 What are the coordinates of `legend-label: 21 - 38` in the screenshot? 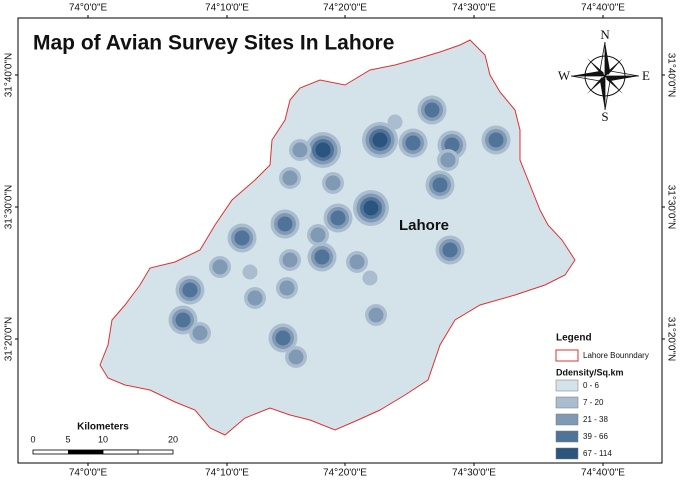 It's located at (595, 419).